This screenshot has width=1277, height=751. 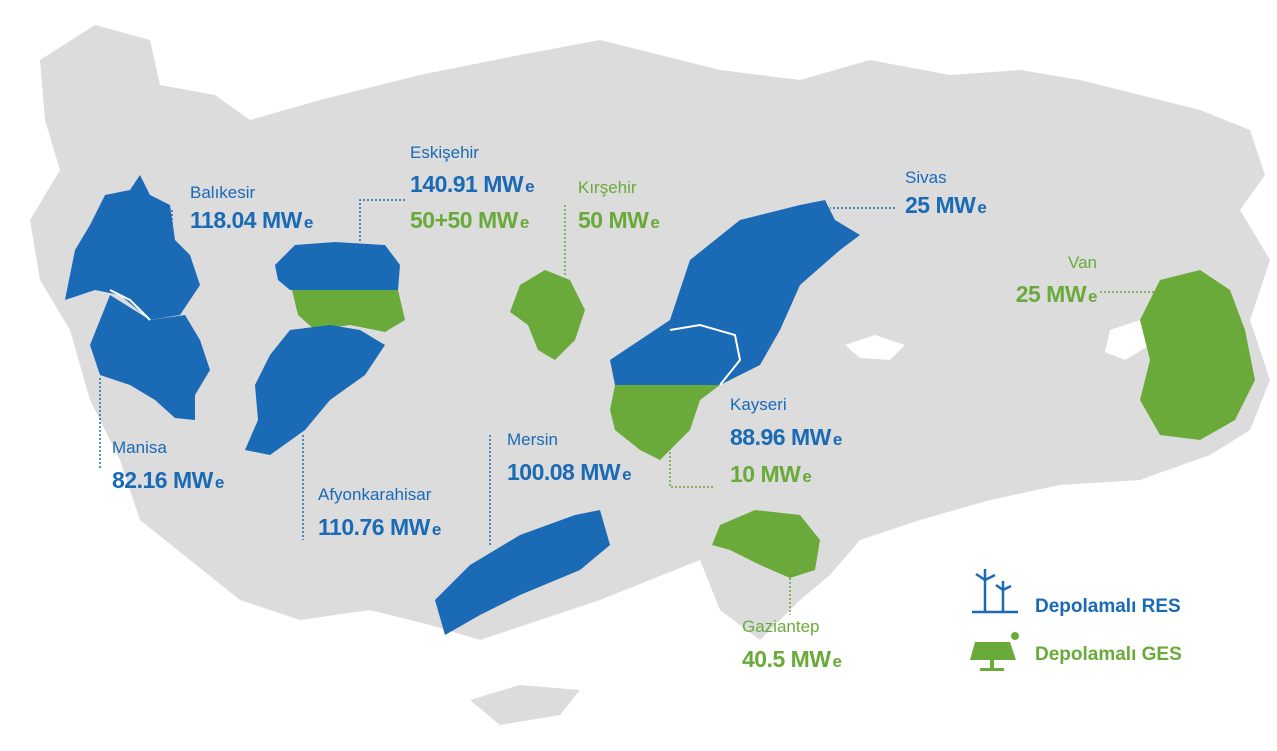 What do you see at coordinates (532, 439) in the screenshot?
I see `province-name: Mersin` at bounding box center [532, 439].